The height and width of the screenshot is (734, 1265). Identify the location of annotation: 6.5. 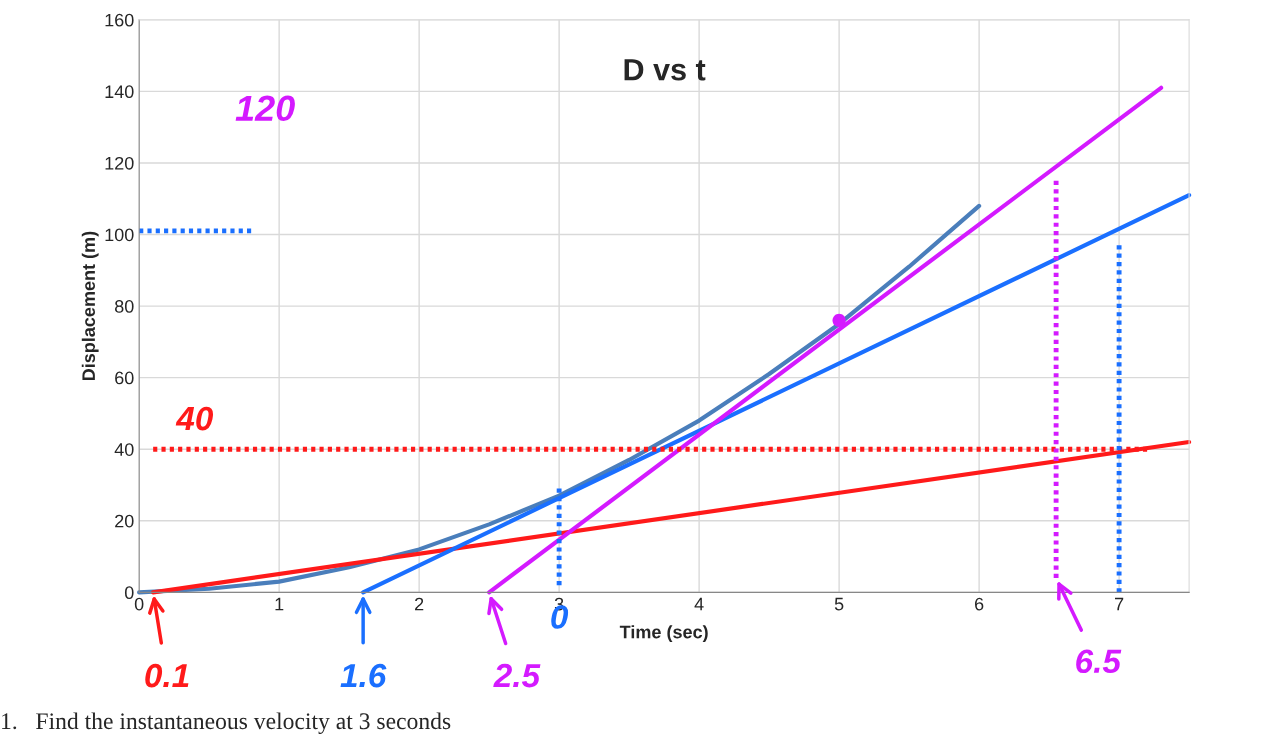
(1099, 661).